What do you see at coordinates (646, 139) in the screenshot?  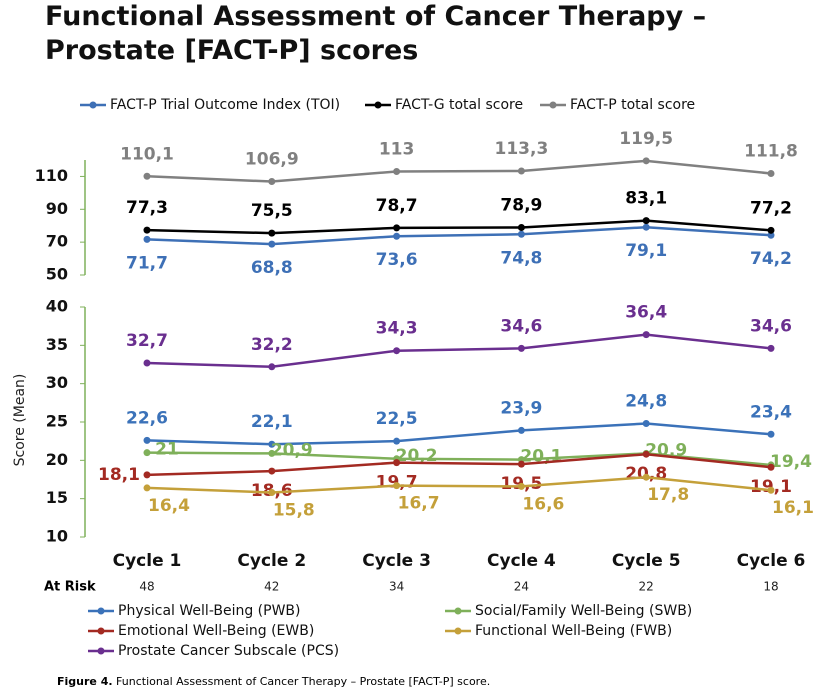 I see `data-label: 119,5` at bounding box center [646, 139].